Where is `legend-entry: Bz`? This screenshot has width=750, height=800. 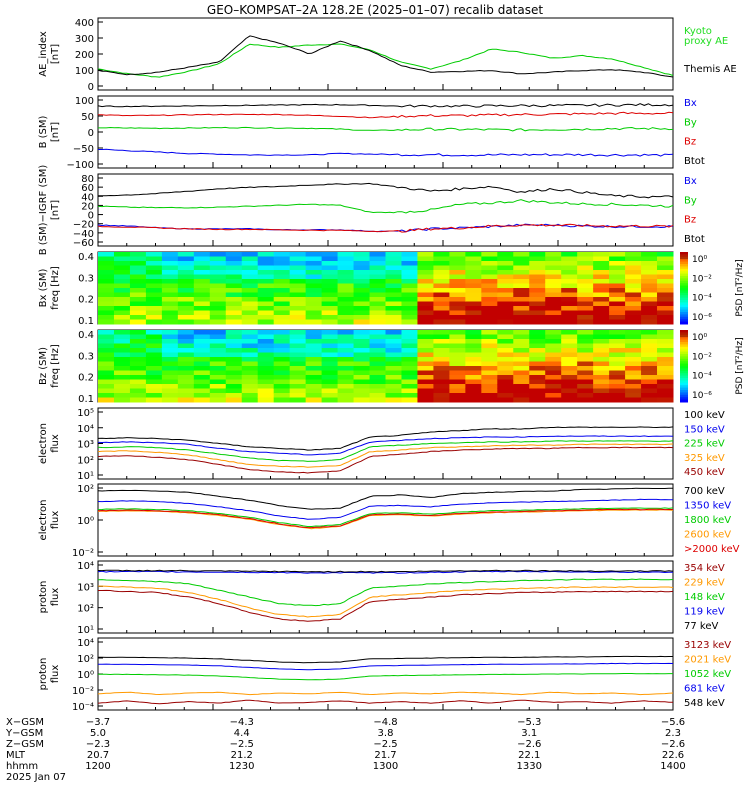 legend-entry: Bz is located at coordinates (690, 142).